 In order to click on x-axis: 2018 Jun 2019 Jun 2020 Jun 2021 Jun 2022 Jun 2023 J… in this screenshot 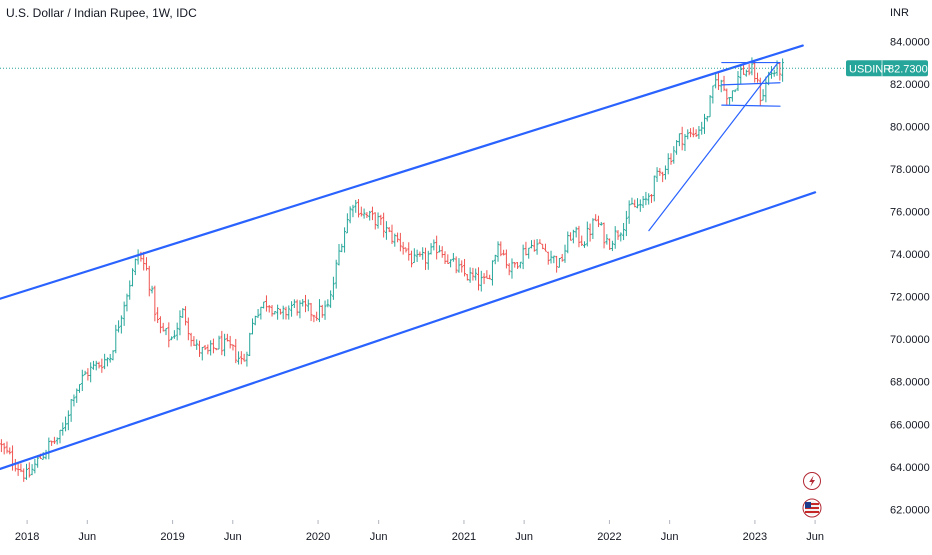, I will do `click(419, 531)`.